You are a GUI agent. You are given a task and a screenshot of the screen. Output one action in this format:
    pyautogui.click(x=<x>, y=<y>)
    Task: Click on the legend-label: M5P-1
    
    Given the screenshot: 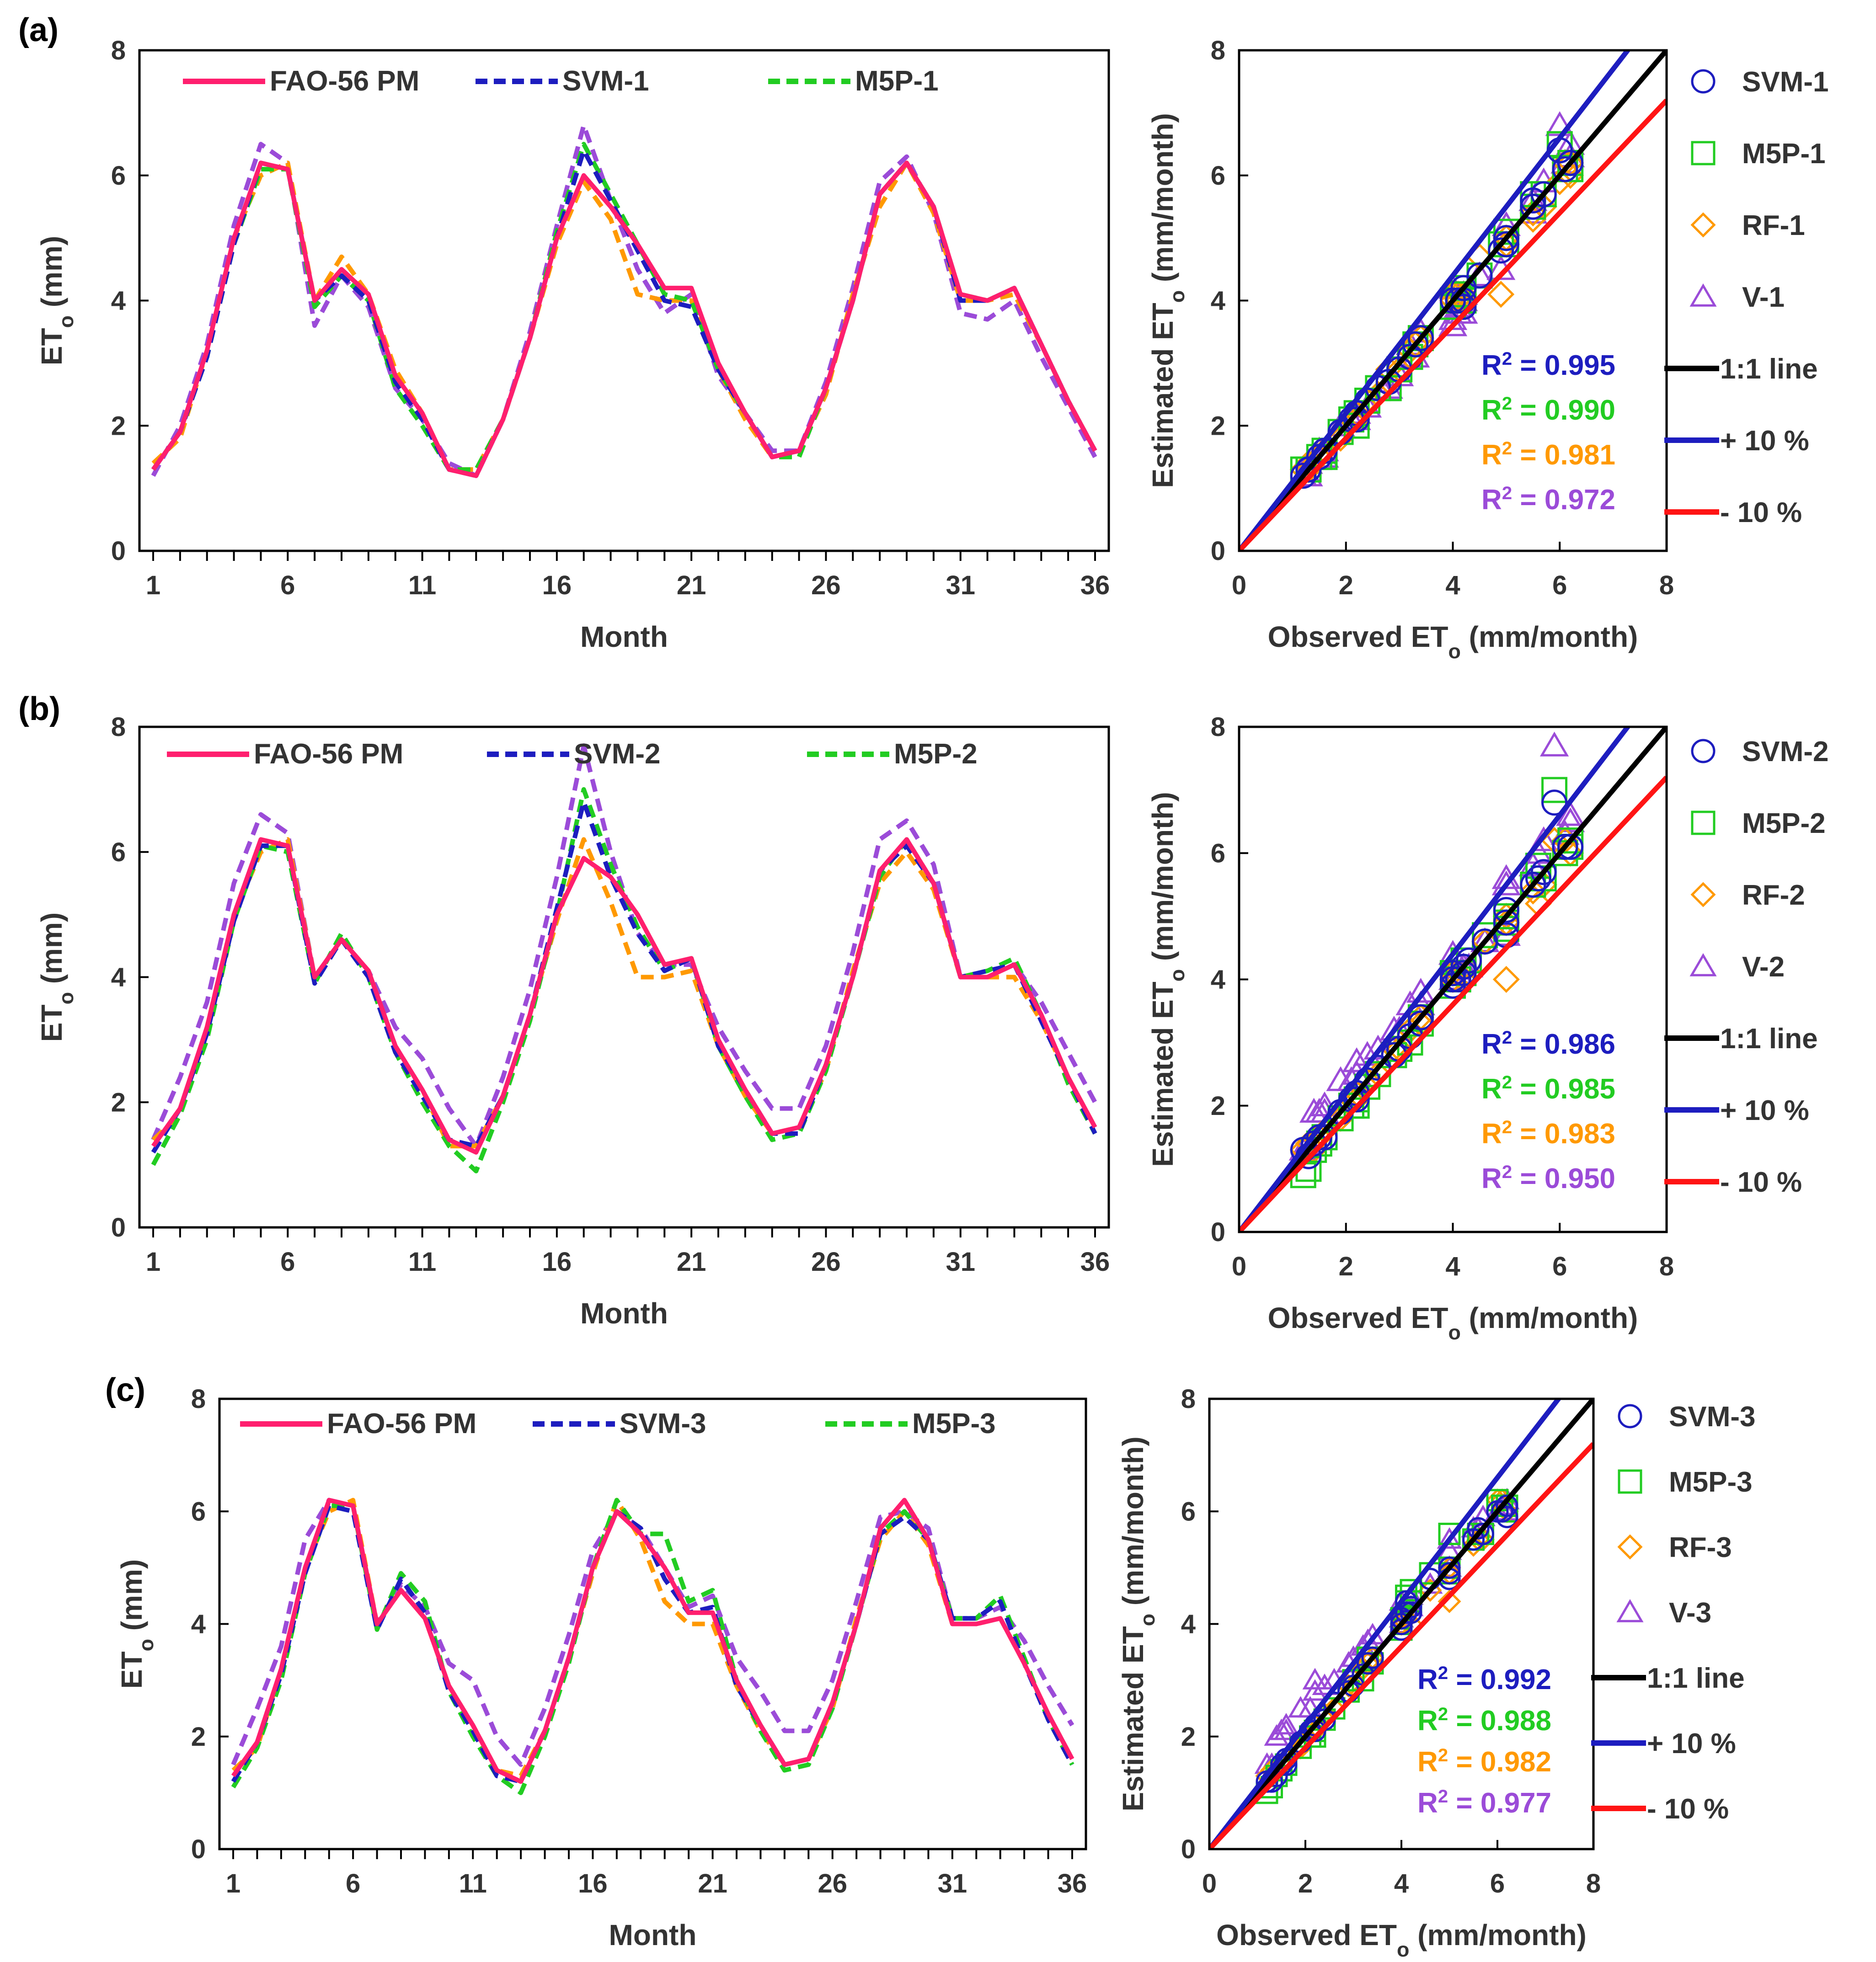 What is the action you would take?
    pyautogui.click(x=897, y=81)
    